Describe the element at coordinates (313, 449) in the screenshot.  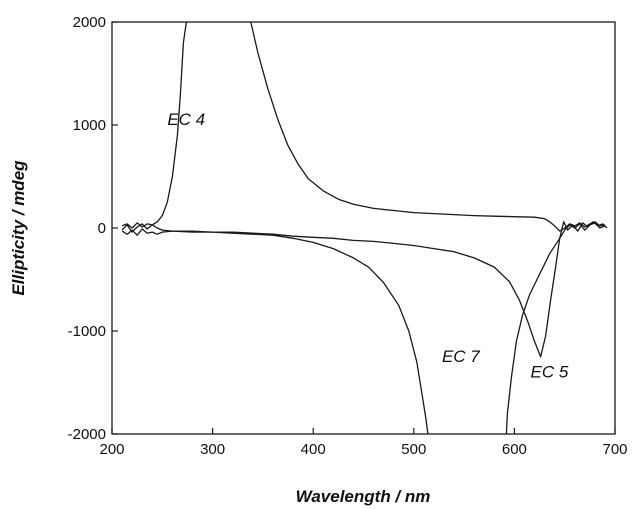
I see `x-tick-label: 400` at that location.